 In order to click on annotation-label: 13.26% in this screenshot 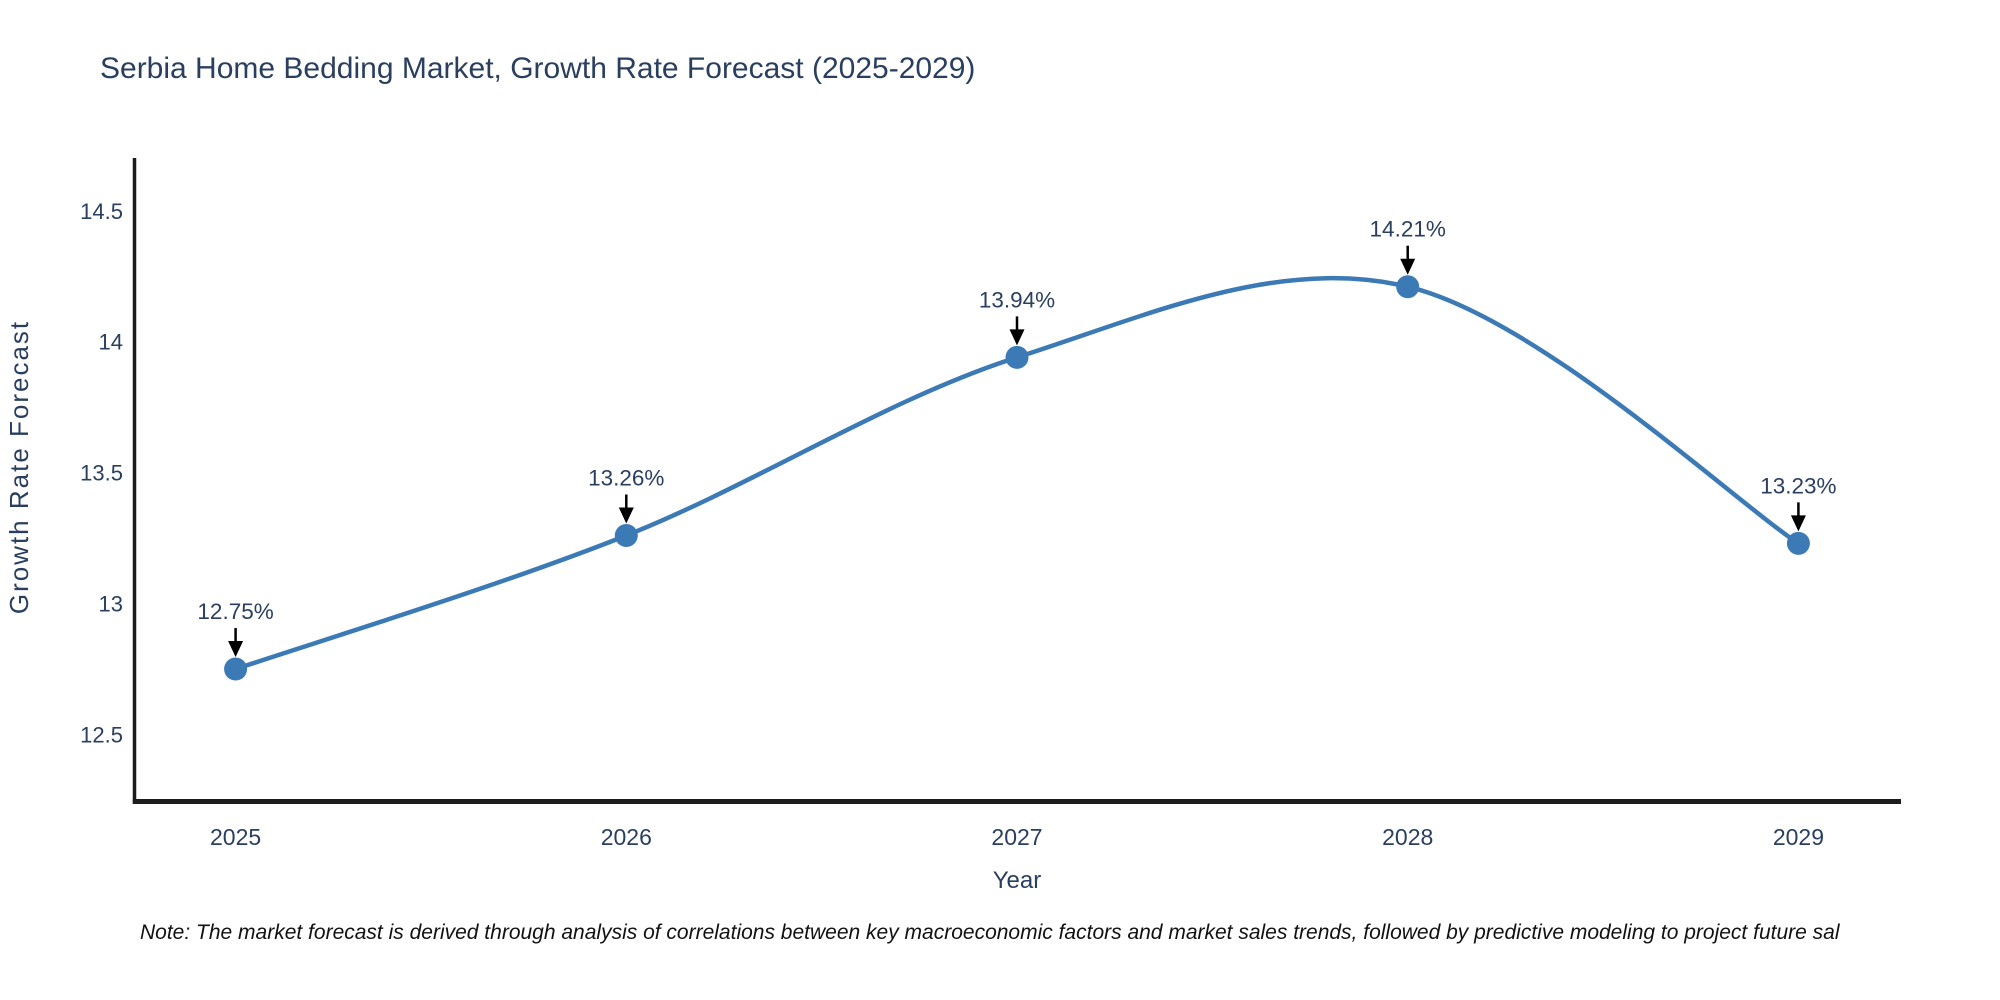, I will do `click(626, 477)`.